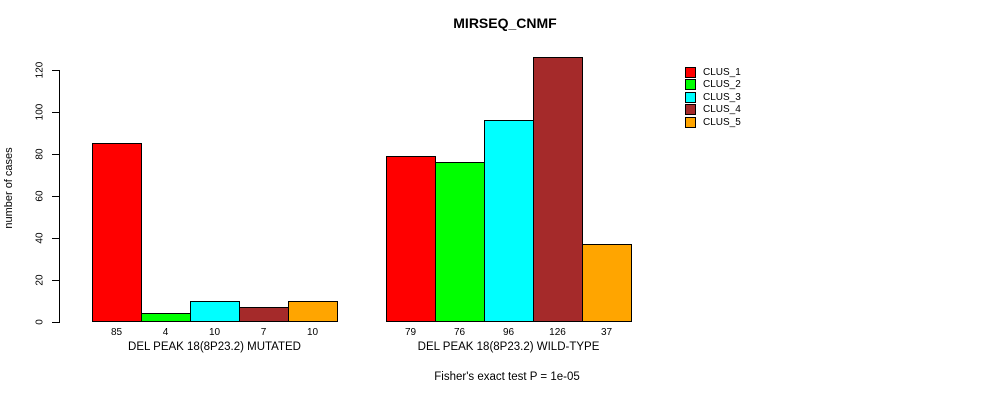 This screenshot has height=400, width=990. I want to click on y-tick-label-40: 40, so click(40, 238).